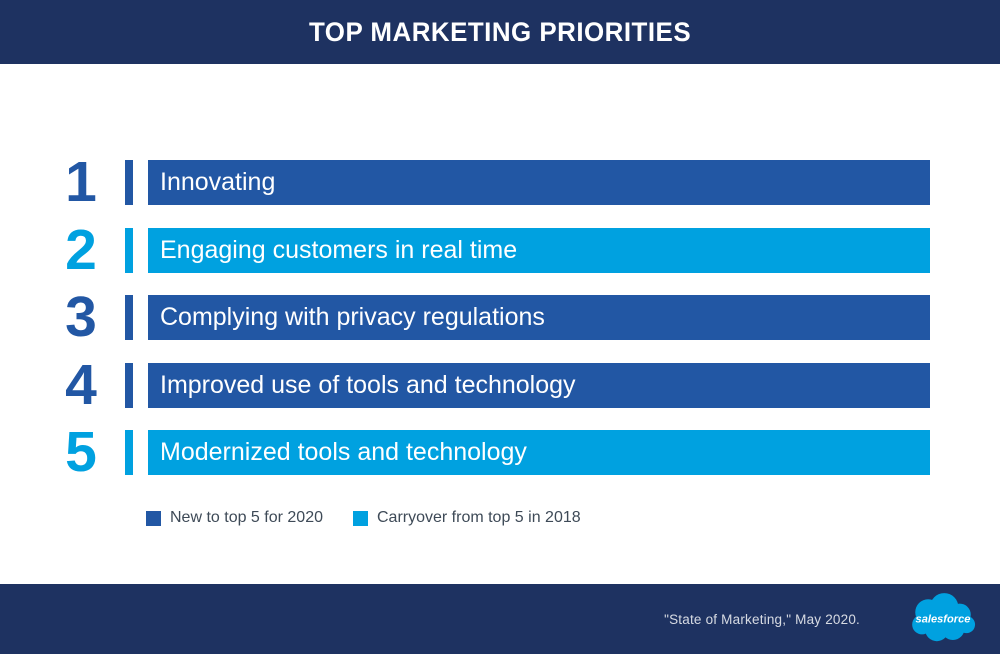  I want to click on priority-label-1: Innovating, so click(218, 182).